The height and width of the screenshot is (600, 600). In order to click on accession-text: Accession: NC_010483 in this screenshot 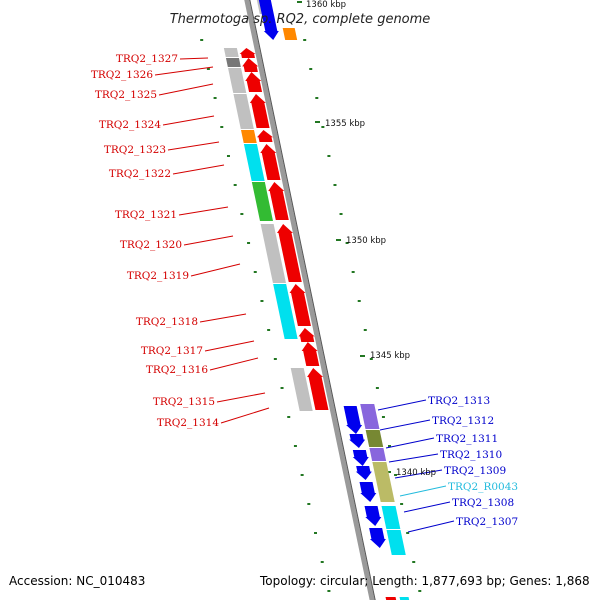, I will do `click(77, 581)`.